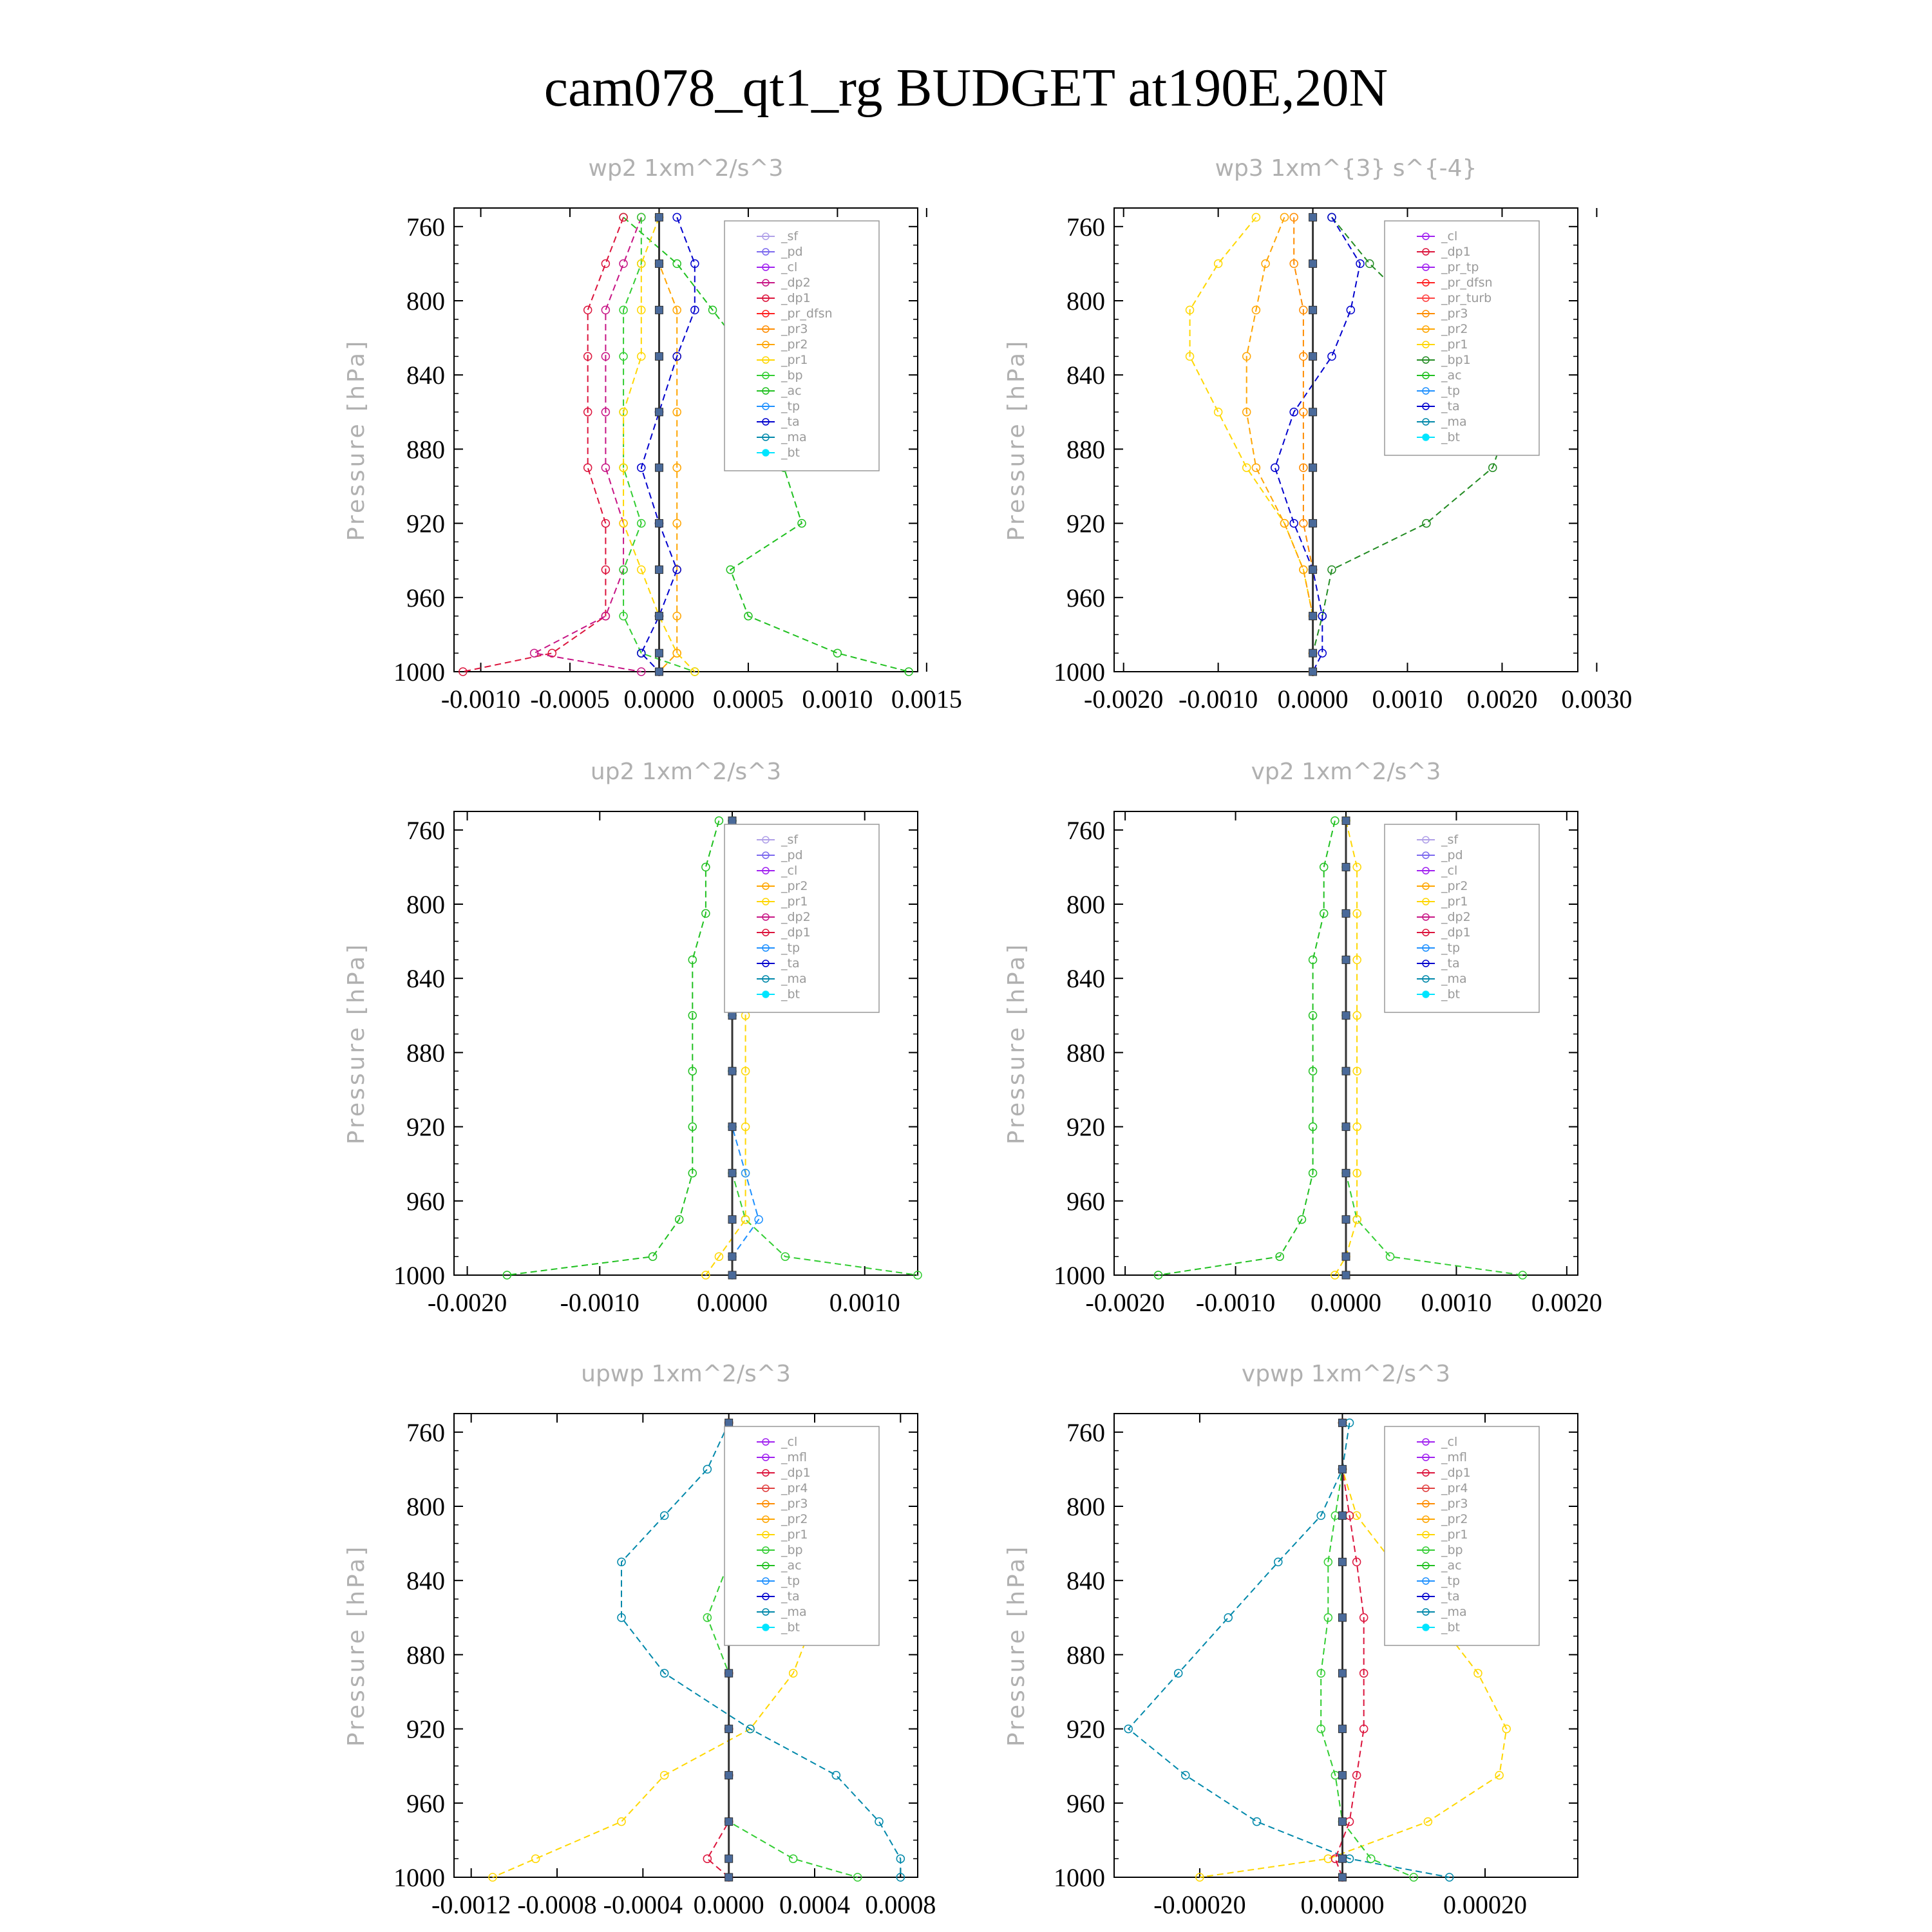  I want to click on panel5-legend-marker, so click(766, 1535).